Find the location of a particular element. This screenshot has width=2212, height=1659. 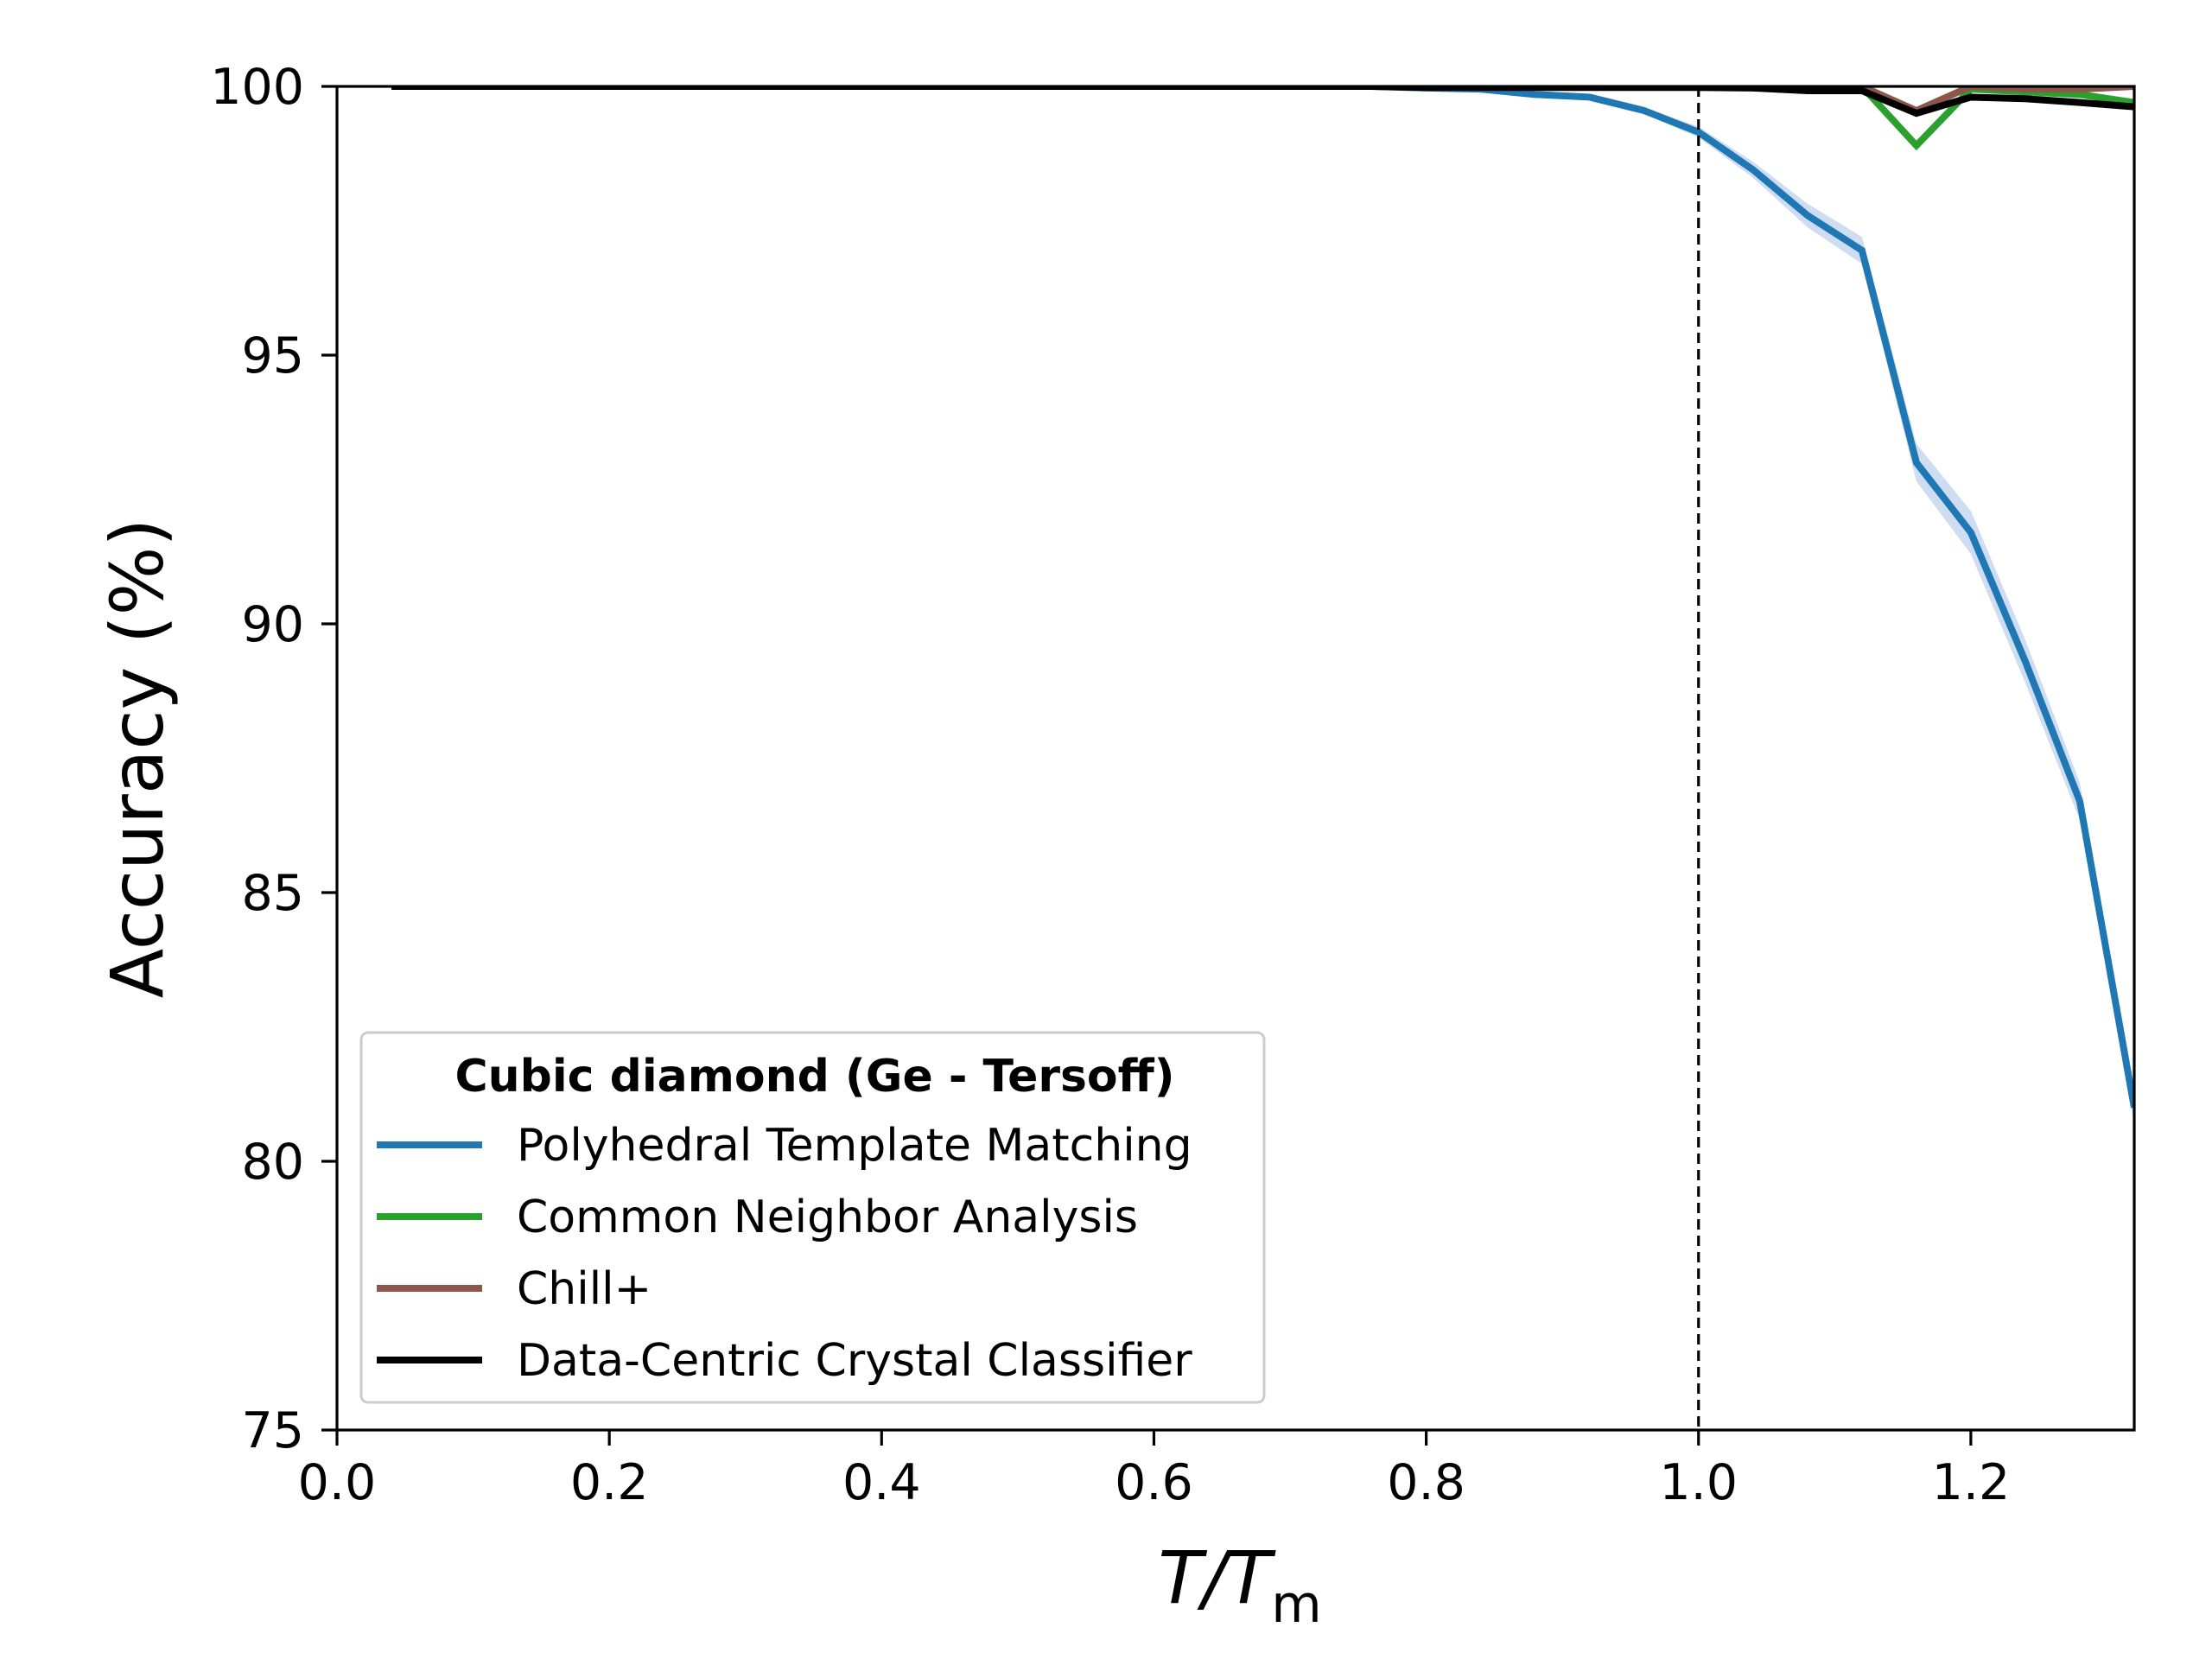

y-tick-label: 100 is located at coordinates (257, 87).